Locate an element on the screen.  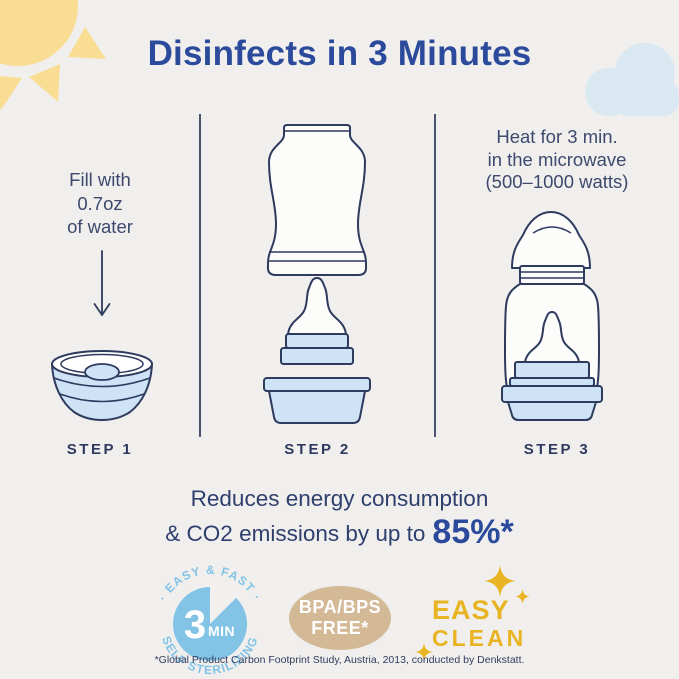
self-sterilizing-badge: 3 MIN · EASY & FAST · SELF STERILIZING is located at coordinates (209, 620).